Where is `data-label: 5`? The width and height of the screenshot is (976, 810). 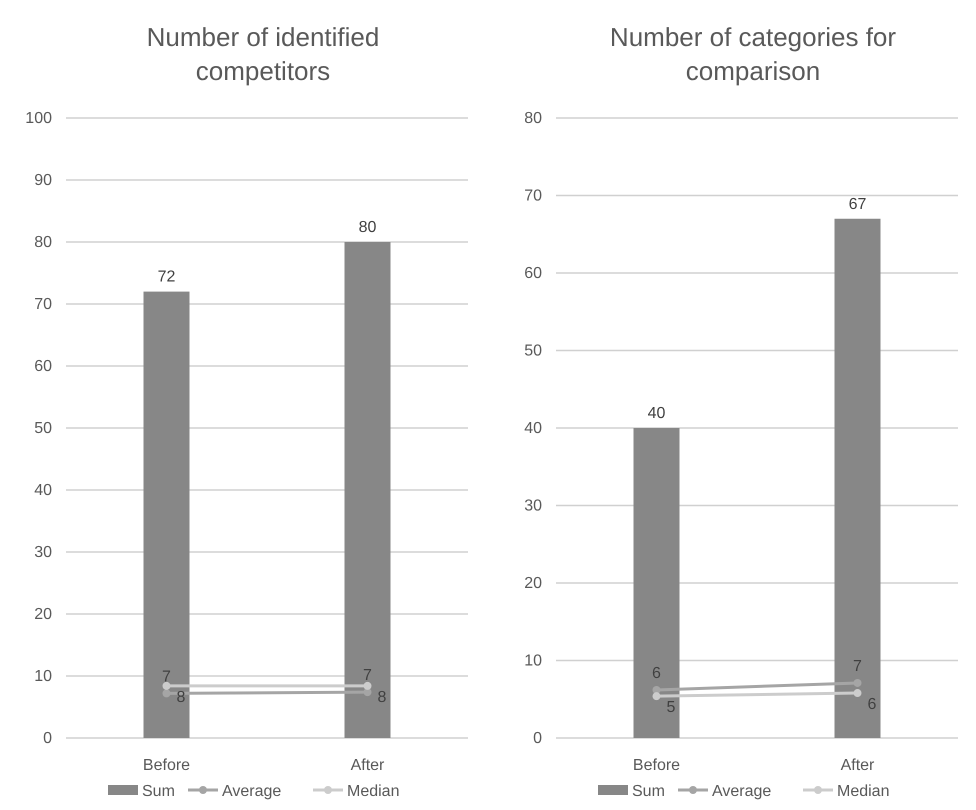 data-label: 5 is located at coordinates (671, 707).